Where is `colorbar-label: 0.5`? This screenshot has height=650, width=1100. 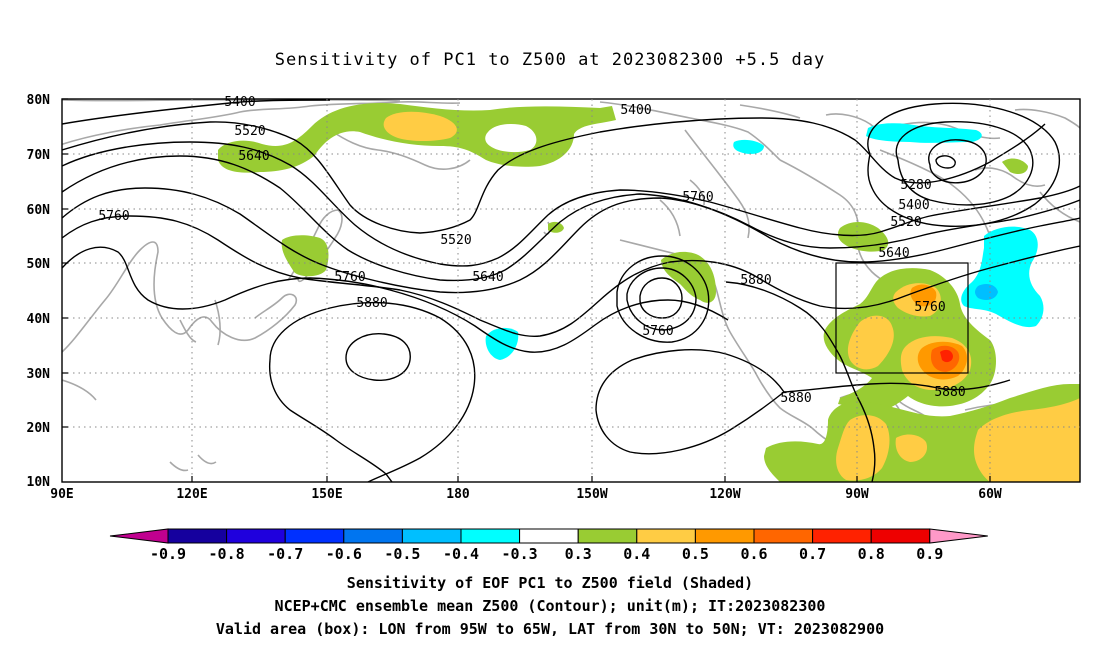 colorbar-label: 0.5 is located at coordinates (695, 554).